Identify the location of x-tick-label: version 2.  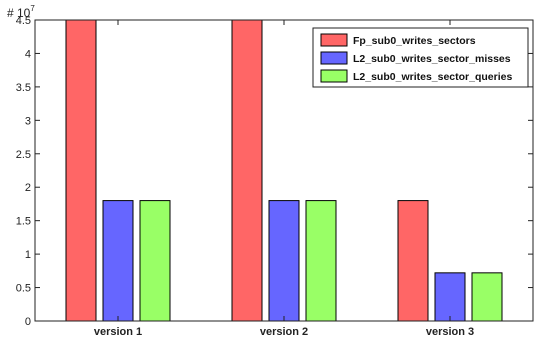
(284, 332).